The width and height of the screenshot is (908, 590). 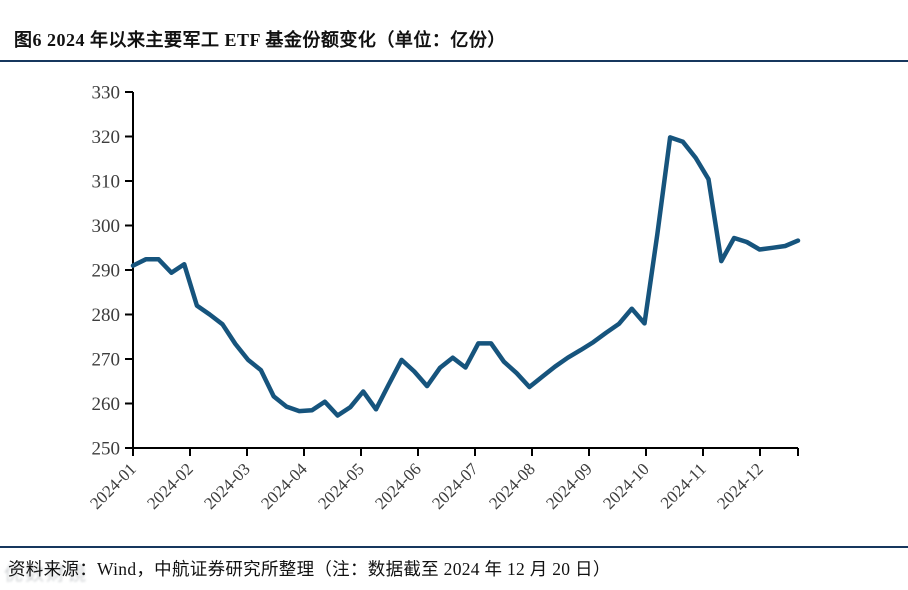 I want to click on title-divider, so click(x=454, y=61).